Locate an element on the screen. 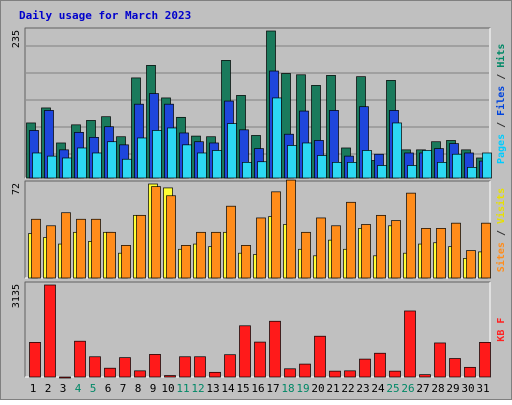  x-tick-label: 28 is located at coordinates (437, 388).